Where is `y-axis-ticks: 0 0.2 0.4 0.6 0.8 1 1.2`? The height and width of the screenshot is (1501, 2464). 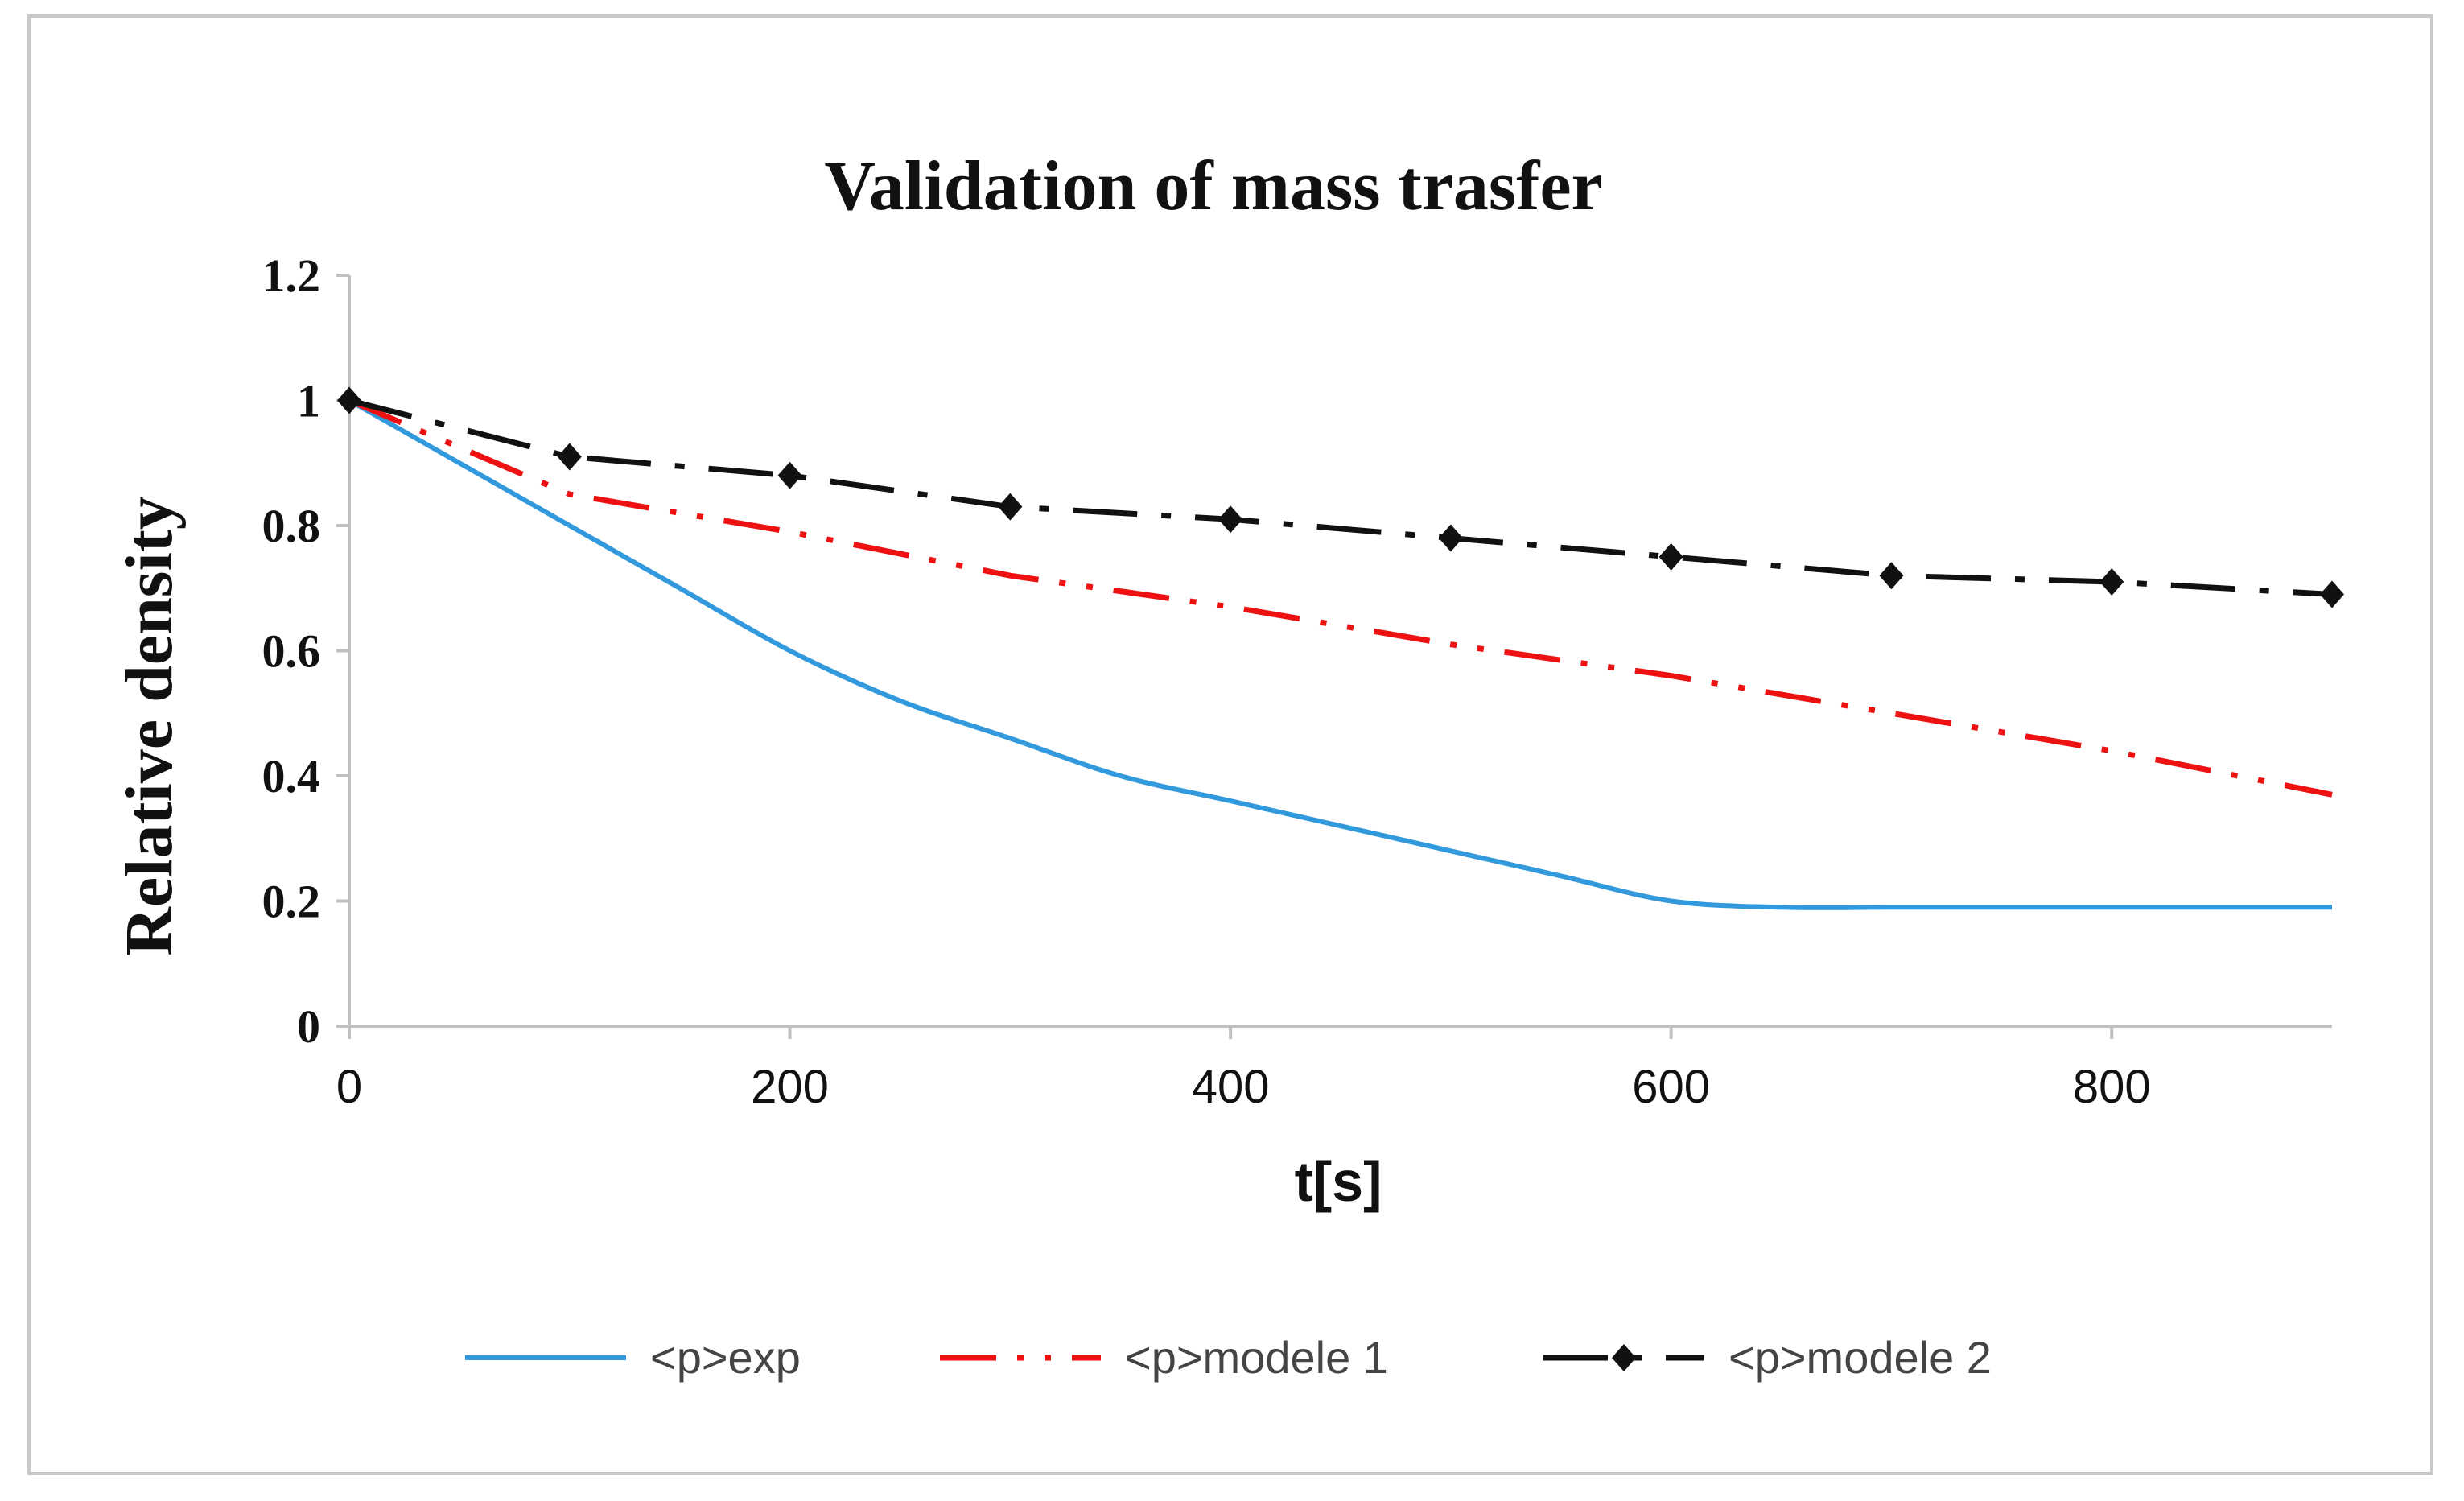
y-axis-ticks: 0 0.2 0.4 0.6 0.8 1 1.2 is located at coordinates (305, 651).